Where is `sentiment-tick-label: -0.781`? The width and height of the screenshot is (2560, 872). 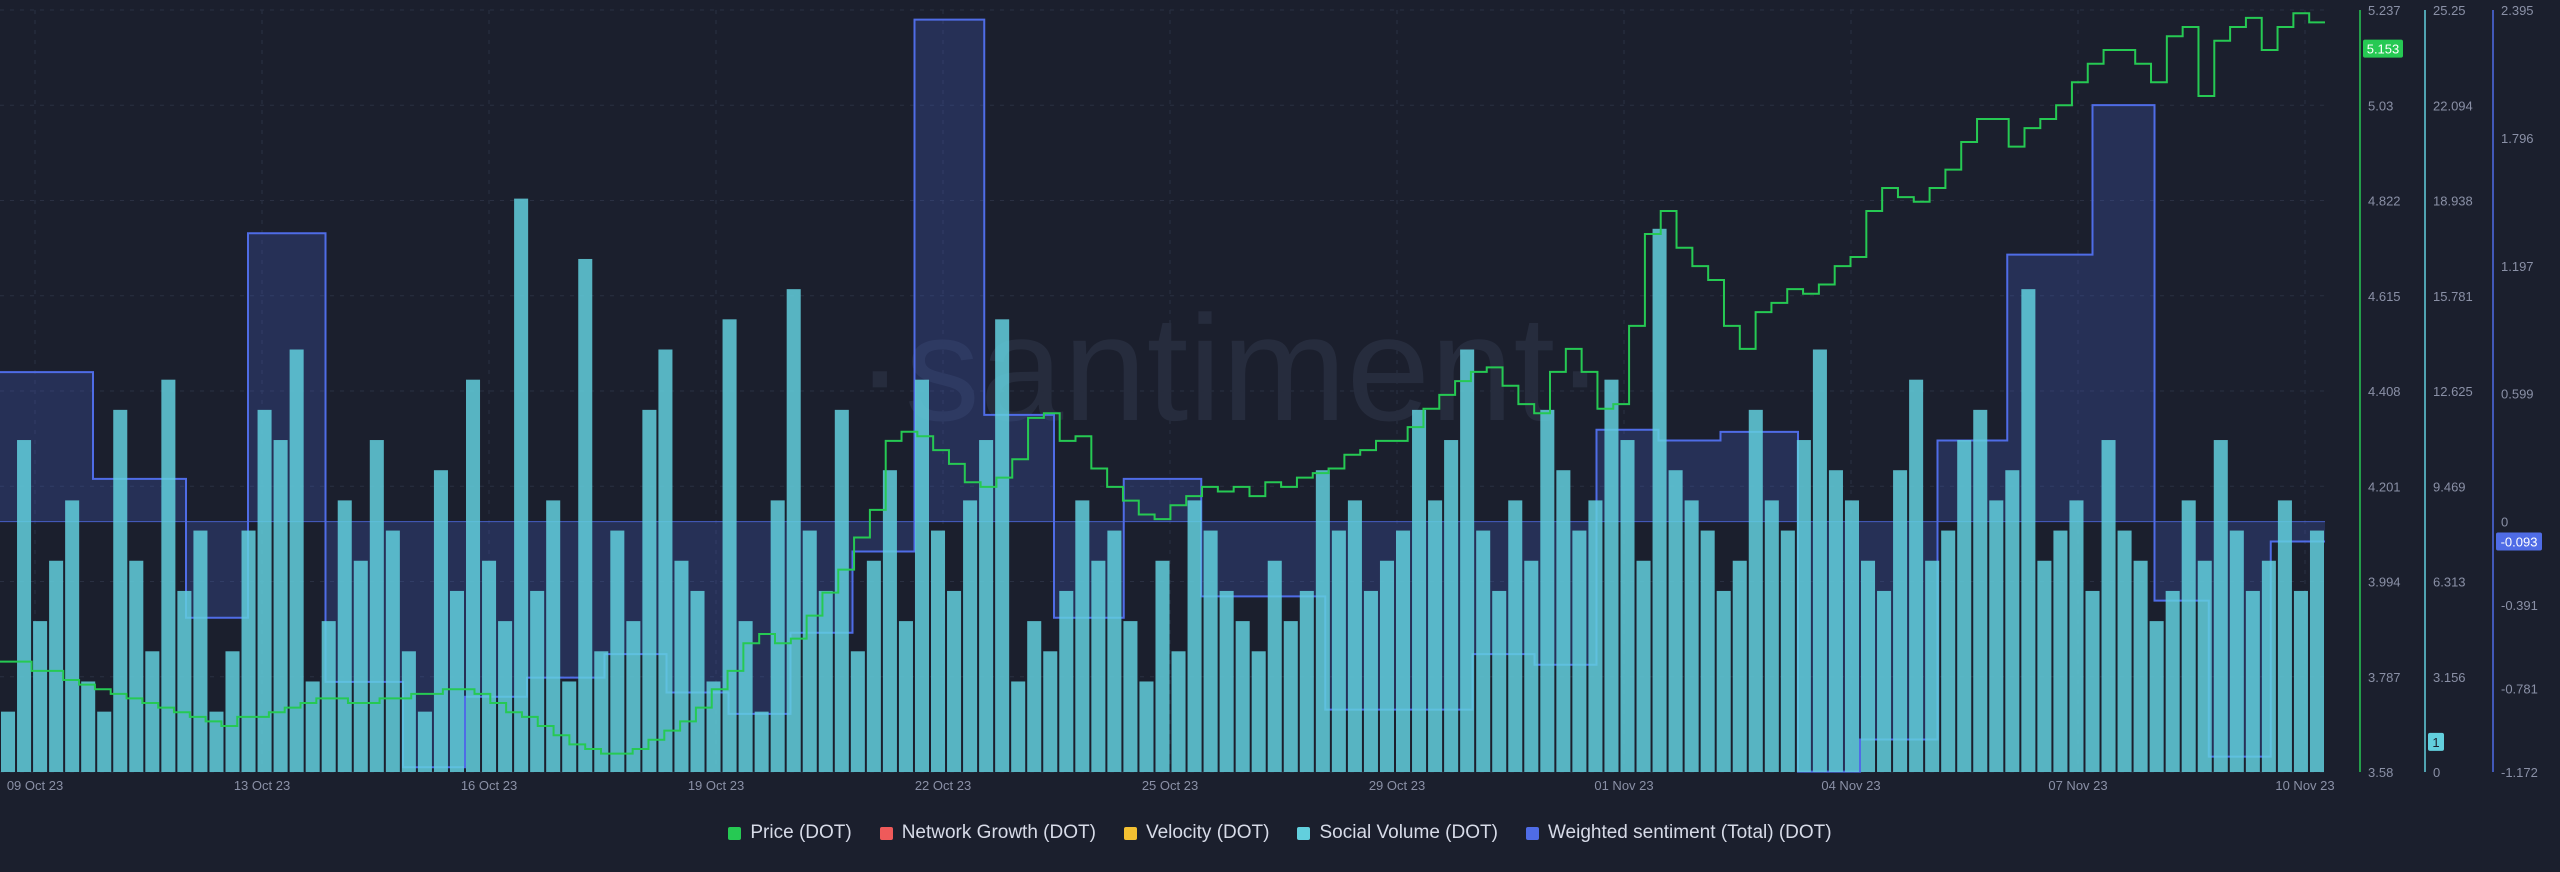
sentiment-tick-label: -0.781 is located at coordinates (2519, 688).